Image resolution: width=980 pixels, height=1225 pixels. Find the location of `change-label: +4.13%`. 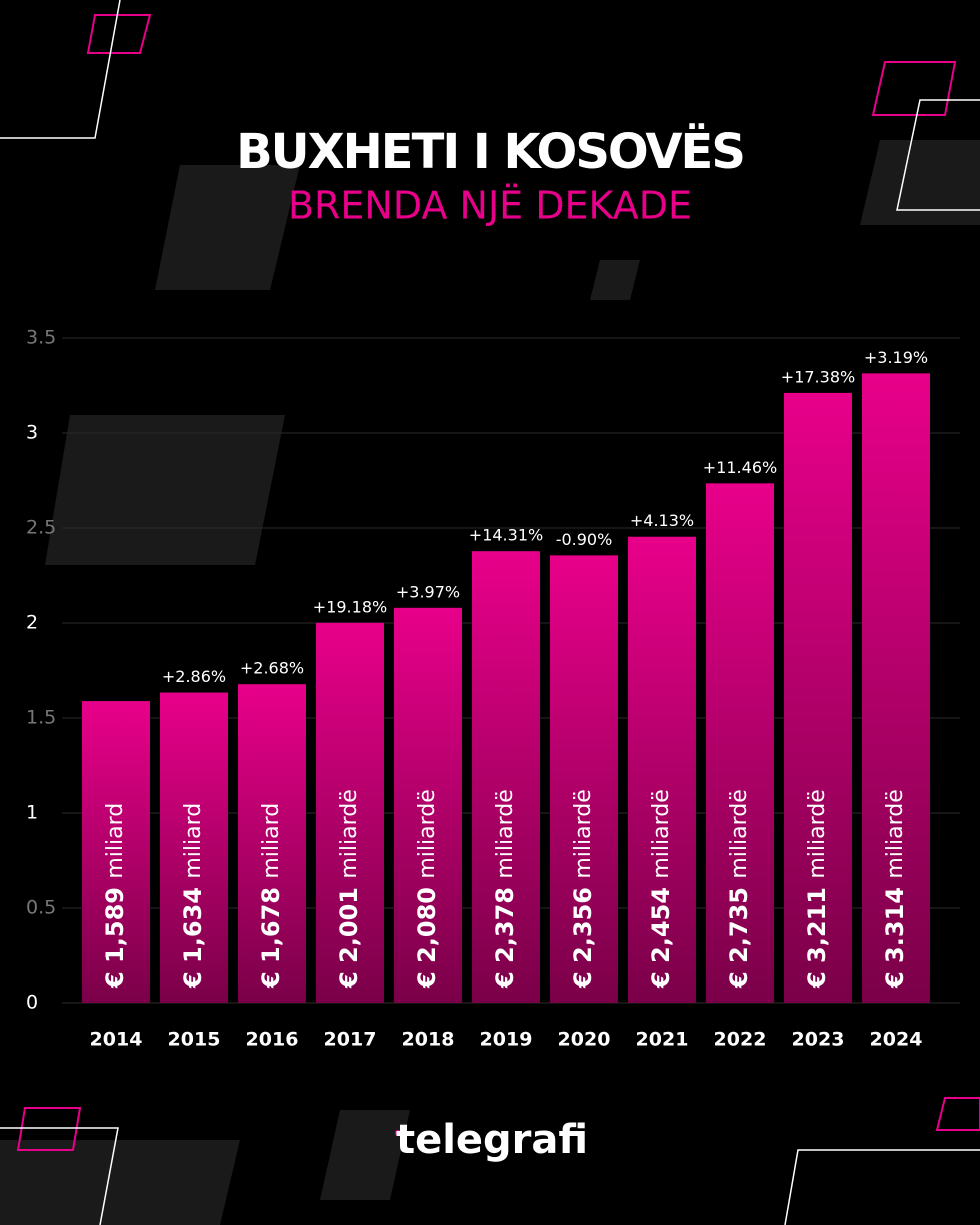

change-label: +4.13% is located at coordinates (662, 520).